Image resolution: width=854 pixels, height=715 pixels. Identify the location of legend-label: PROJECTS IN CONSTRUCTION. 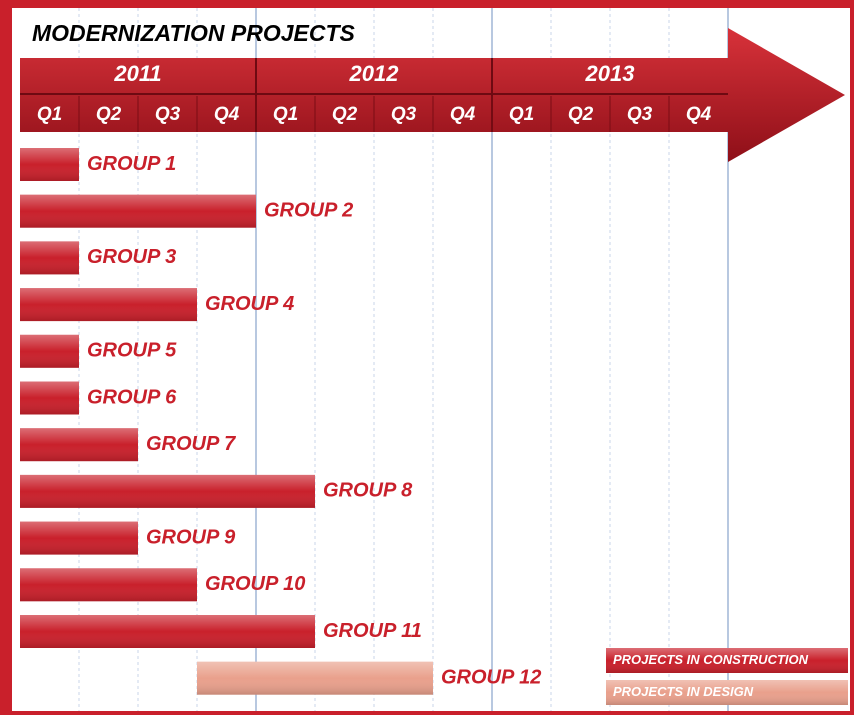
(711, 659).